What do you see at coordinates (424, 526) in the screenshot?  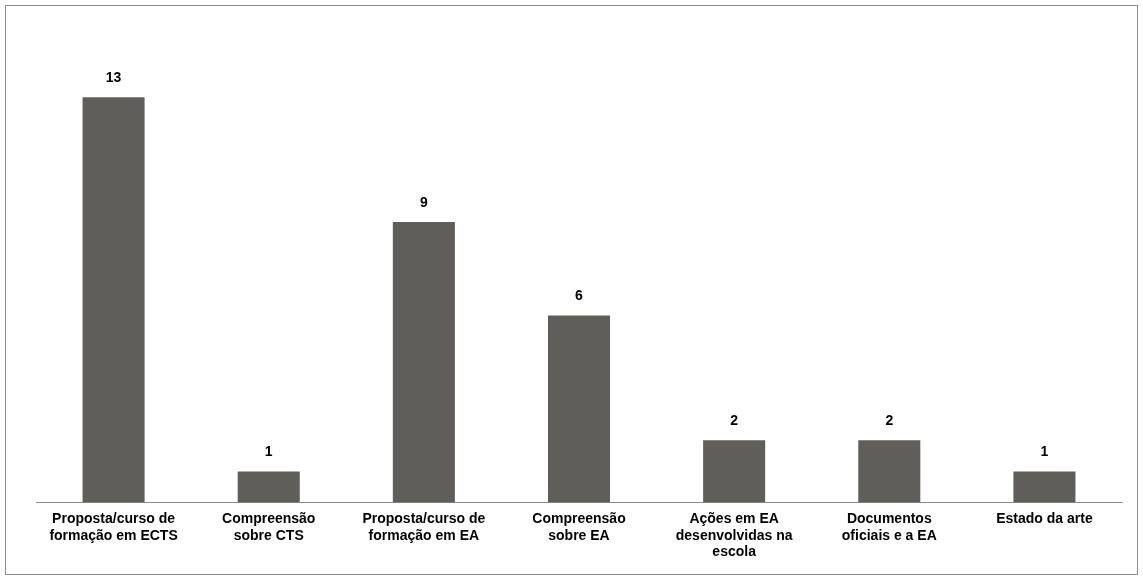 I see `x-tick-label: Proposta/curso de formação em EA` at bounding box center [424, 526].